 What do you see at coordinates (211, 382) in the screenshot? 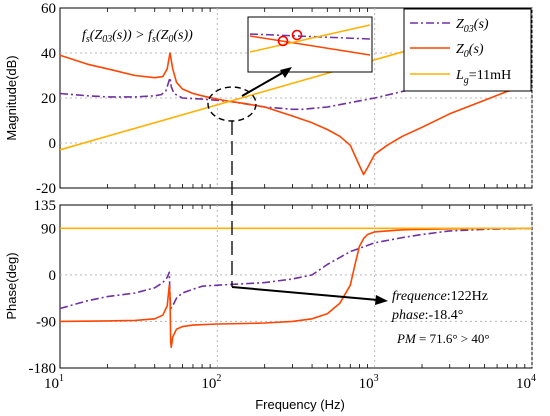
I see `frequency-x-tick-label: 10²` at bounding box center [211, 382].